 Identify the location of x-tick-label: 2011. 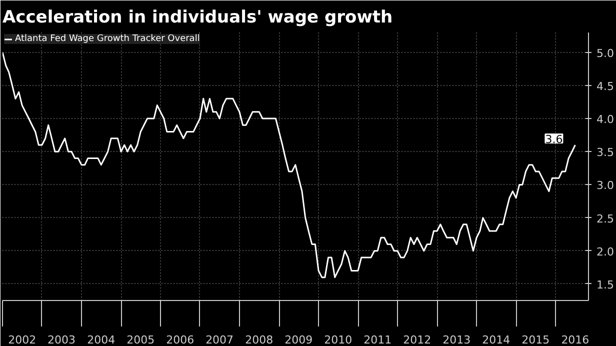
(378, 340).